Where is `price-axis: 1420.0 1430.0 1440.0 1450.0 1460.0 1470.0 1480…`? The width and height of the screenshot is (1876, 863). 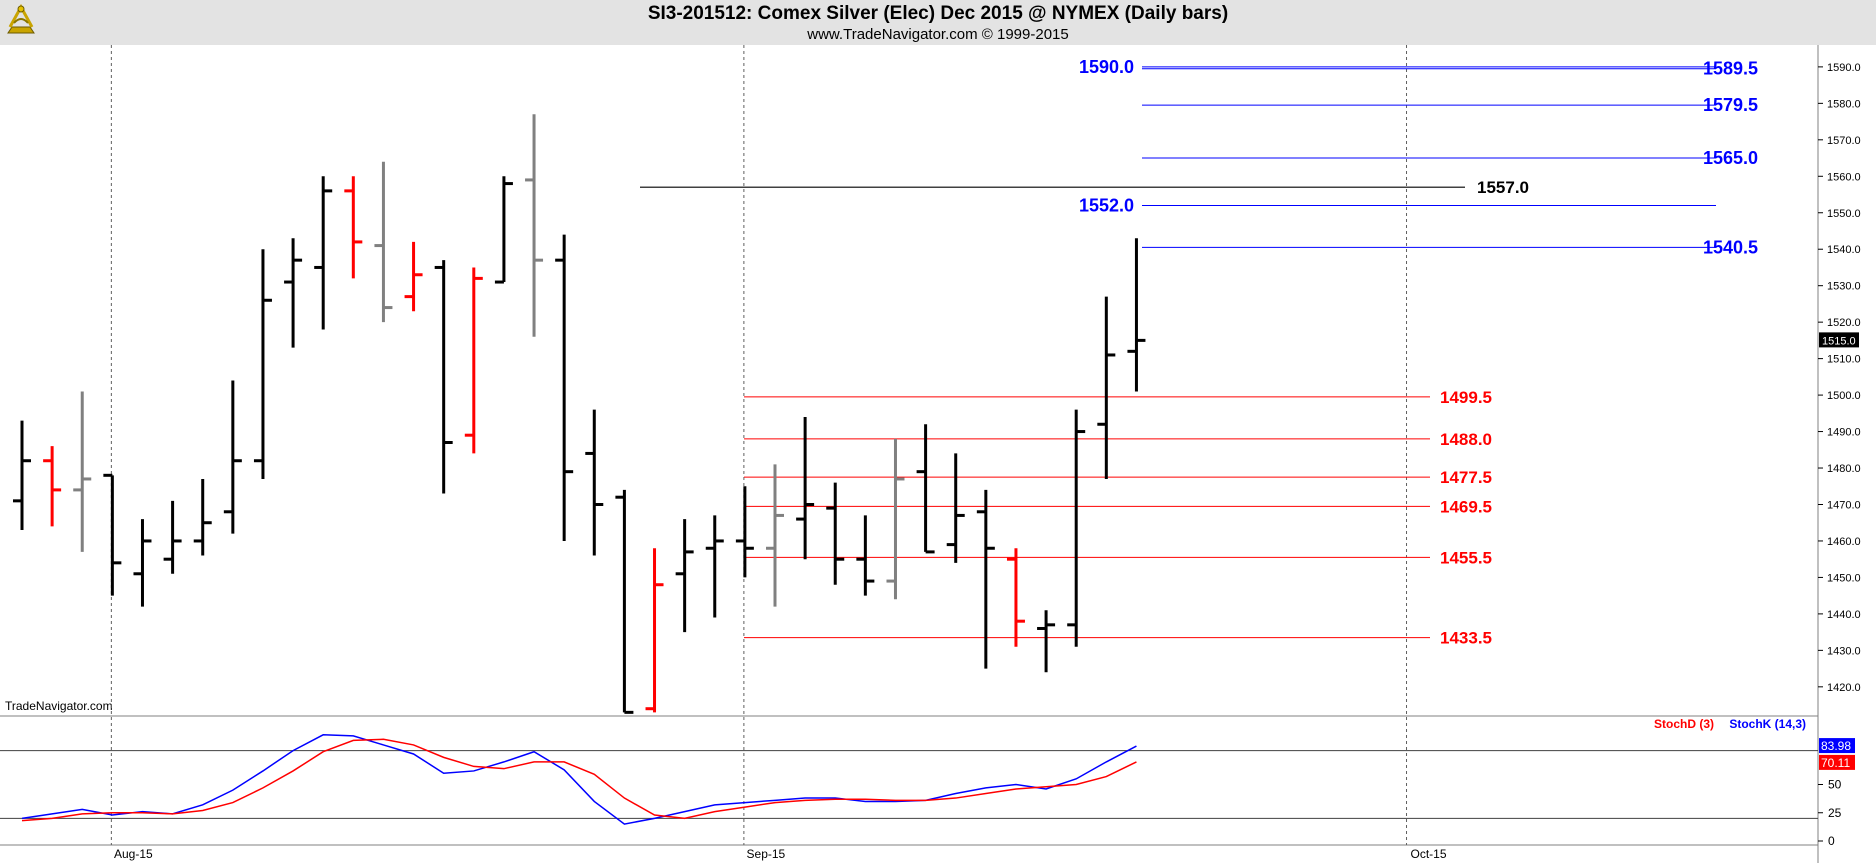 price-axis: 1420.0 1430.0 1440.0 1450.0 1460.0 1470.0 1480… is located at coordinates (1839, 378).